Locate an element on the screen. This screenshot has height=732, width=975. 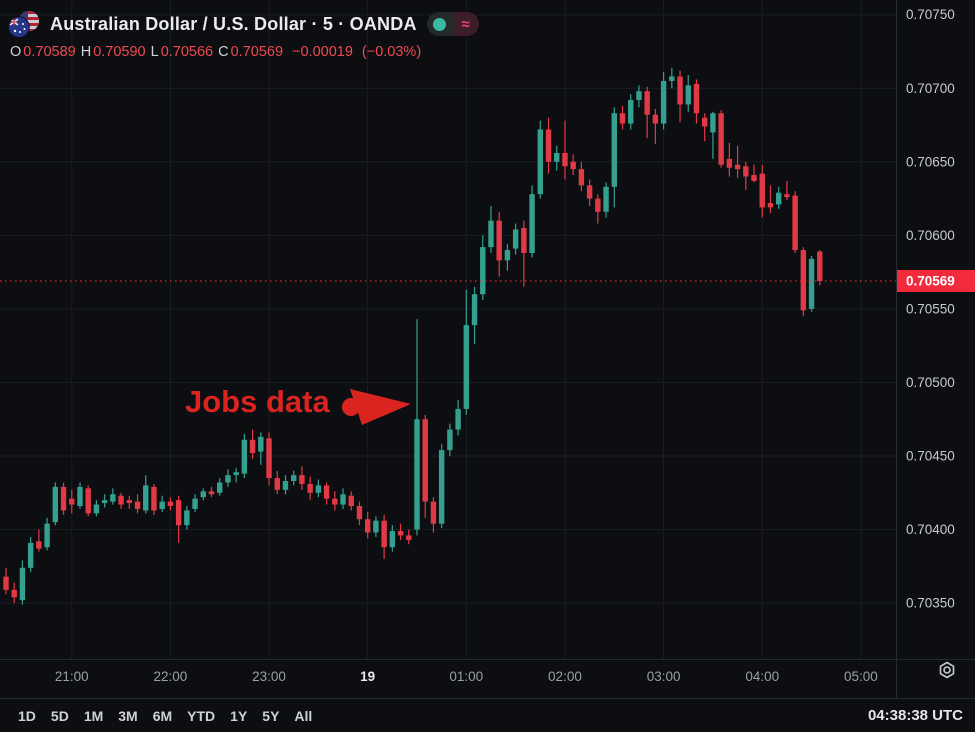
range-button-6m: 6M is located at coordinates (162, 715).